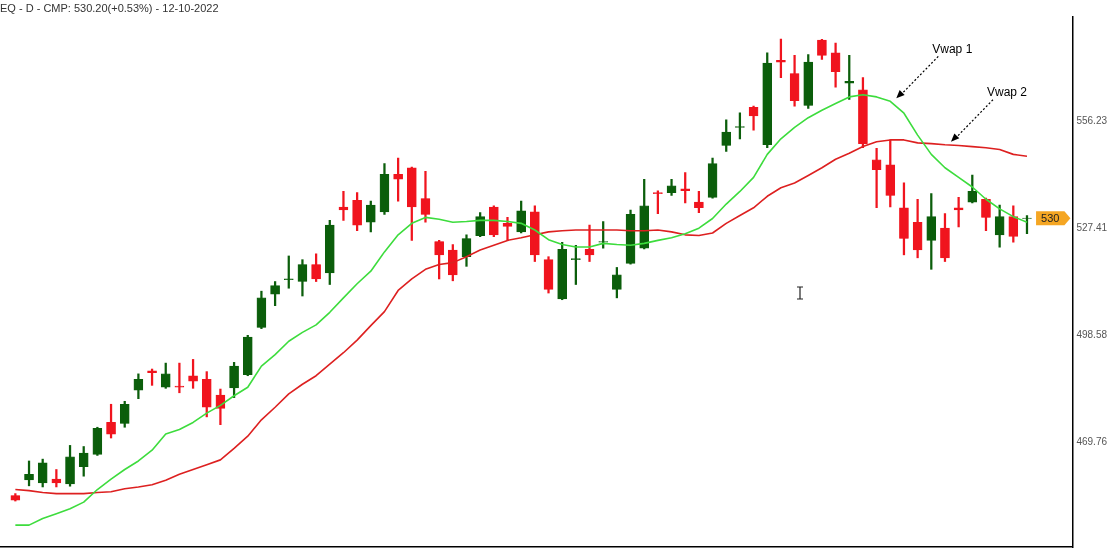  I want to click on y-tick-label: 527.41, so click(1092, 228).